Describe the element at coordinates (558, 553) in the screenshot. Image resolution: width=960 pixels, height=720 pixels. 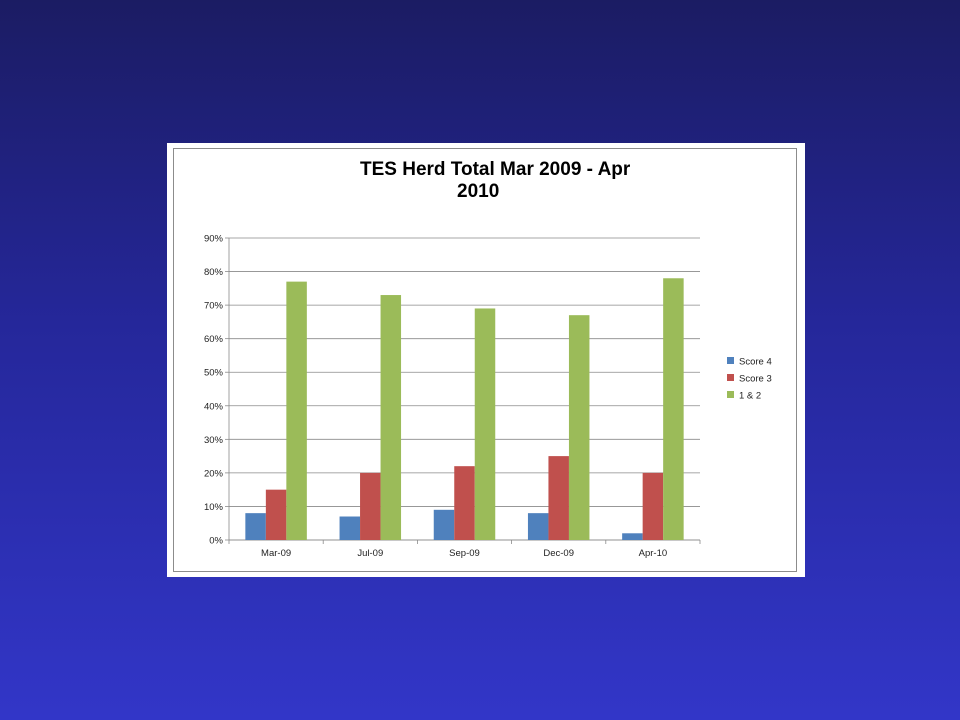
I see `x-tick-label: Dec-09` at that location.